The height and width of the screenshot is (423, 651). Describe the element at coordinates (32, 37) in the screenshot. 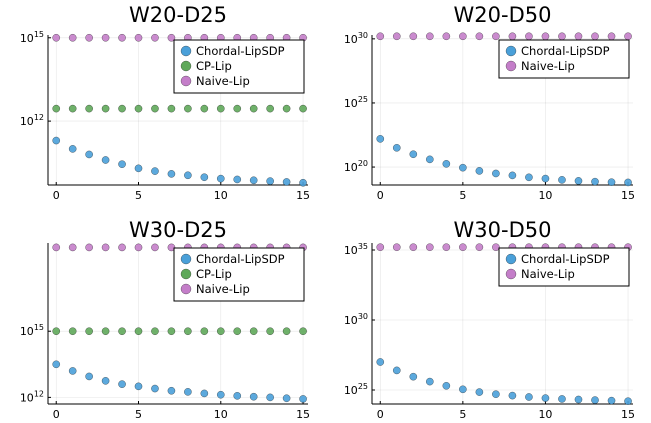

I see `y-tick-label: 1015` at that location.